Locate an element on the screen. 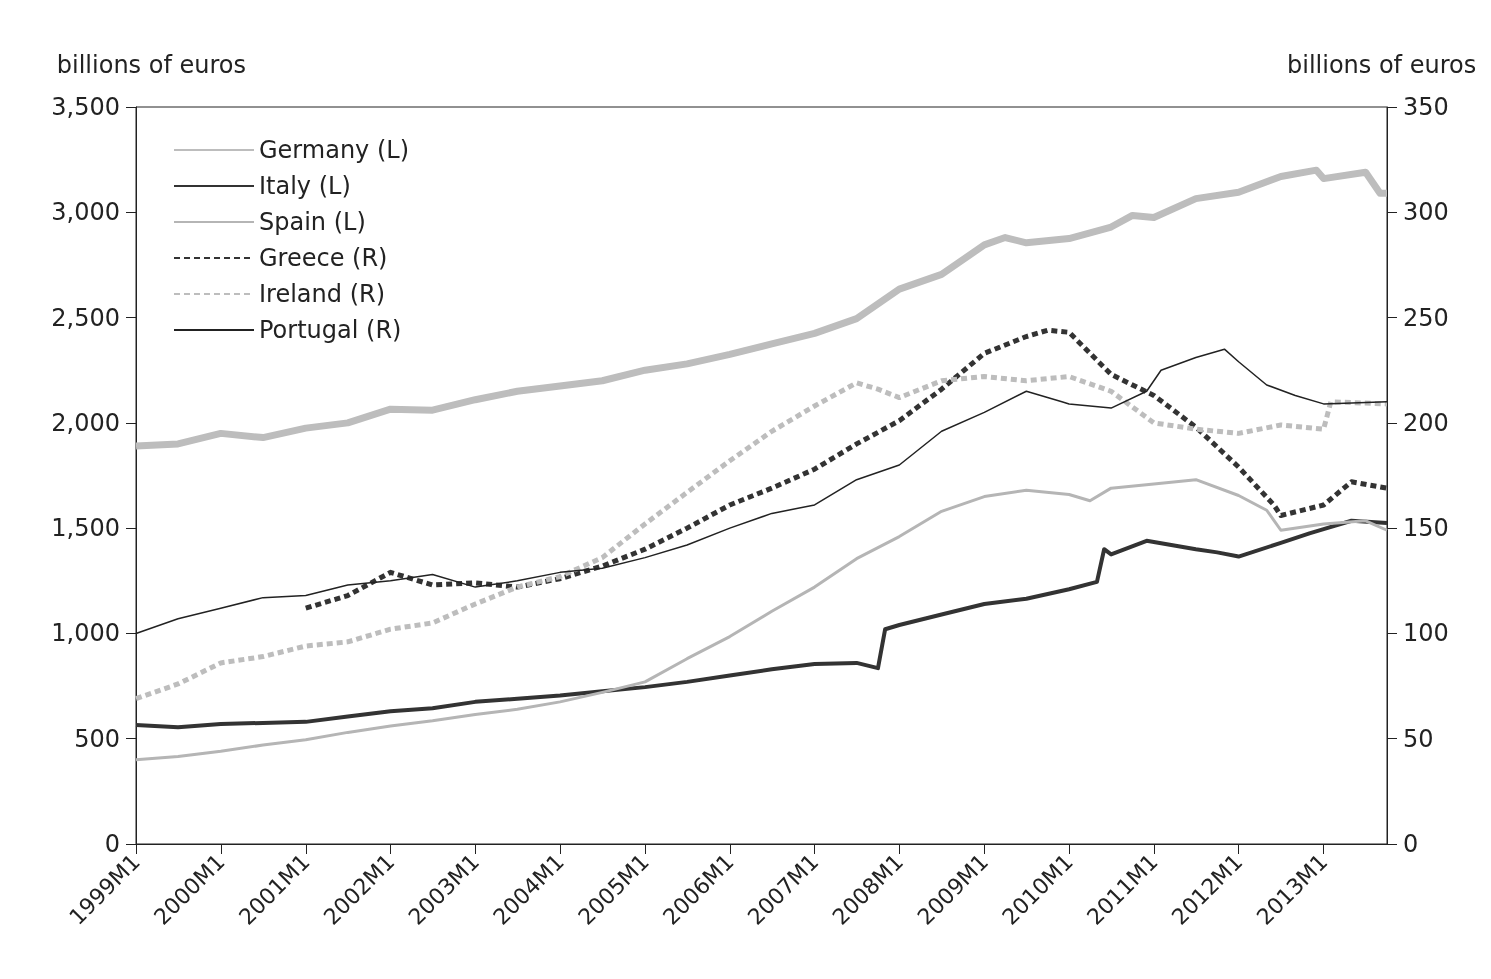  y-tick-label: 2,500 is located at coordinates (85, 317).